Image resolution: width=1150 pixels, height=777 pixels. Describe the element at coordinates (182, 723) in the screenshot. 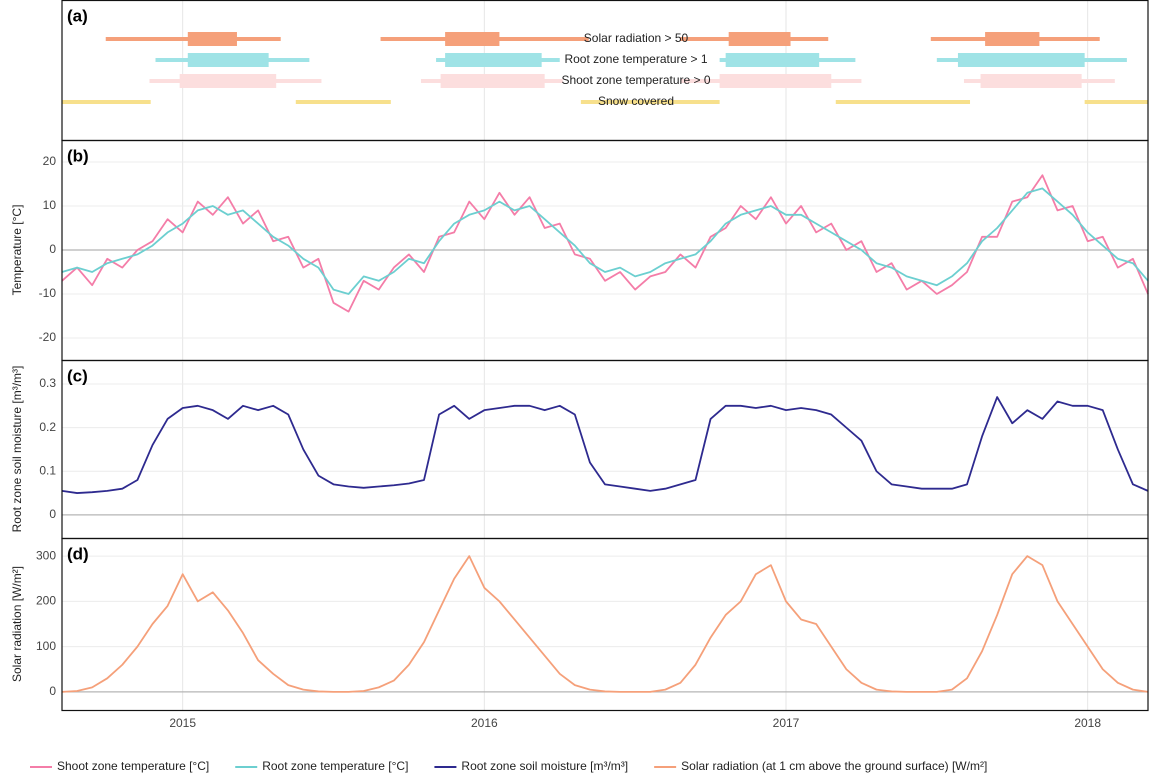

I see `x-tick-label: 2015` at that location.